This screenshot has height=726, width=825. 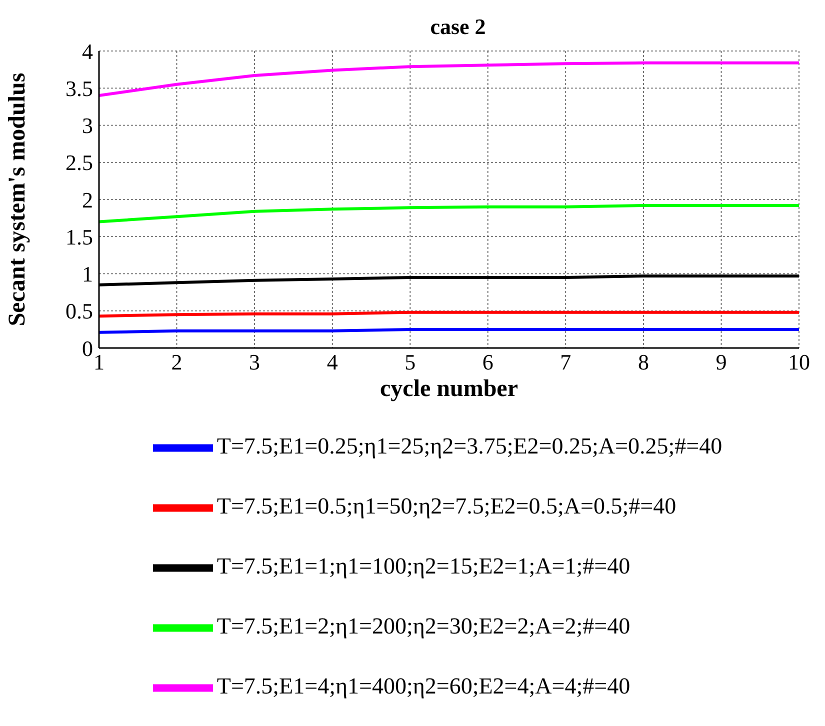 I want to click on y-tick-label: 2.5, so click(x=79, y=163).